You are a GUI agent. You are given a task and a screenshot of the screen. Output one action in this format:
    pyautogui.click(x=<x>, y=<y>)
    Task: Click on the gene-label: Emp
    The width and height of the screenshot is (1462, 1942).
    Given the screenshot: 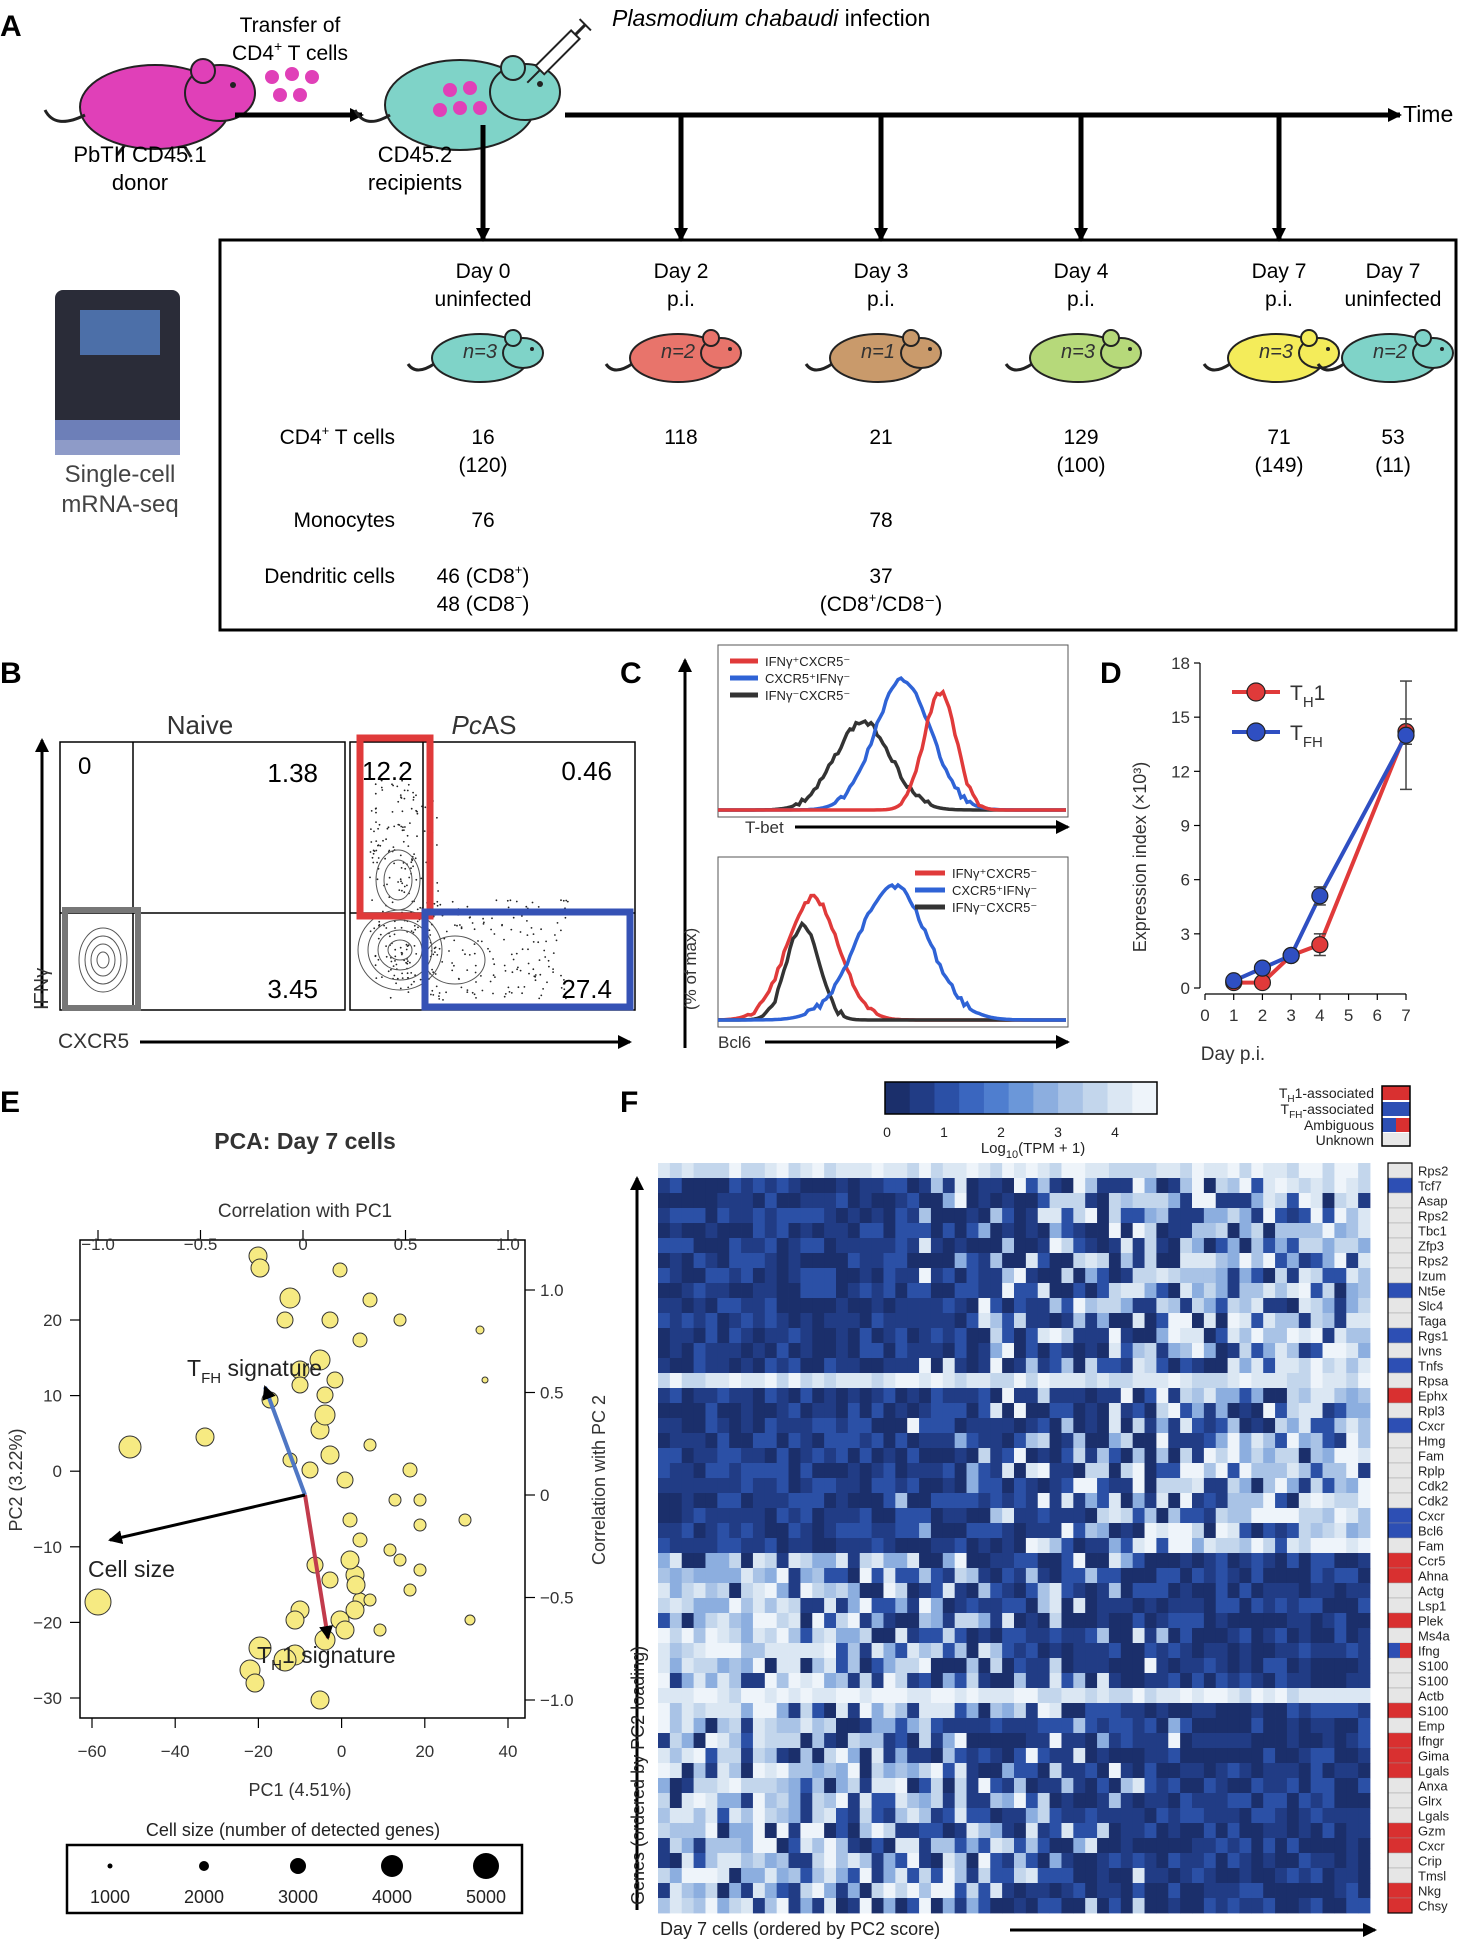 What is the action you would take?
    pyautogui.click(x=1431, y=1725)
    